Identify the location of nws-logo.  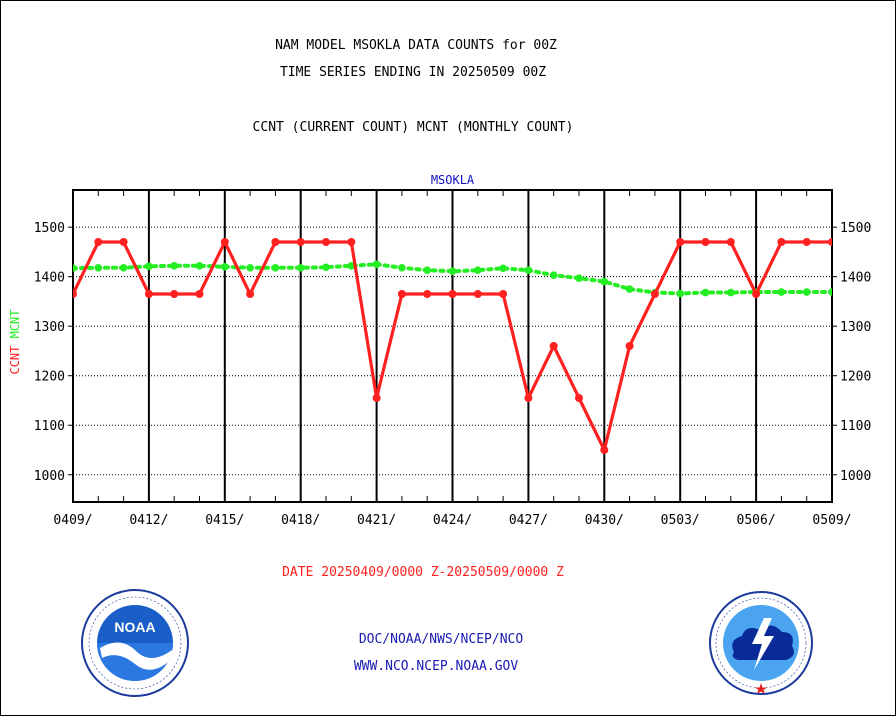
(761, 643).